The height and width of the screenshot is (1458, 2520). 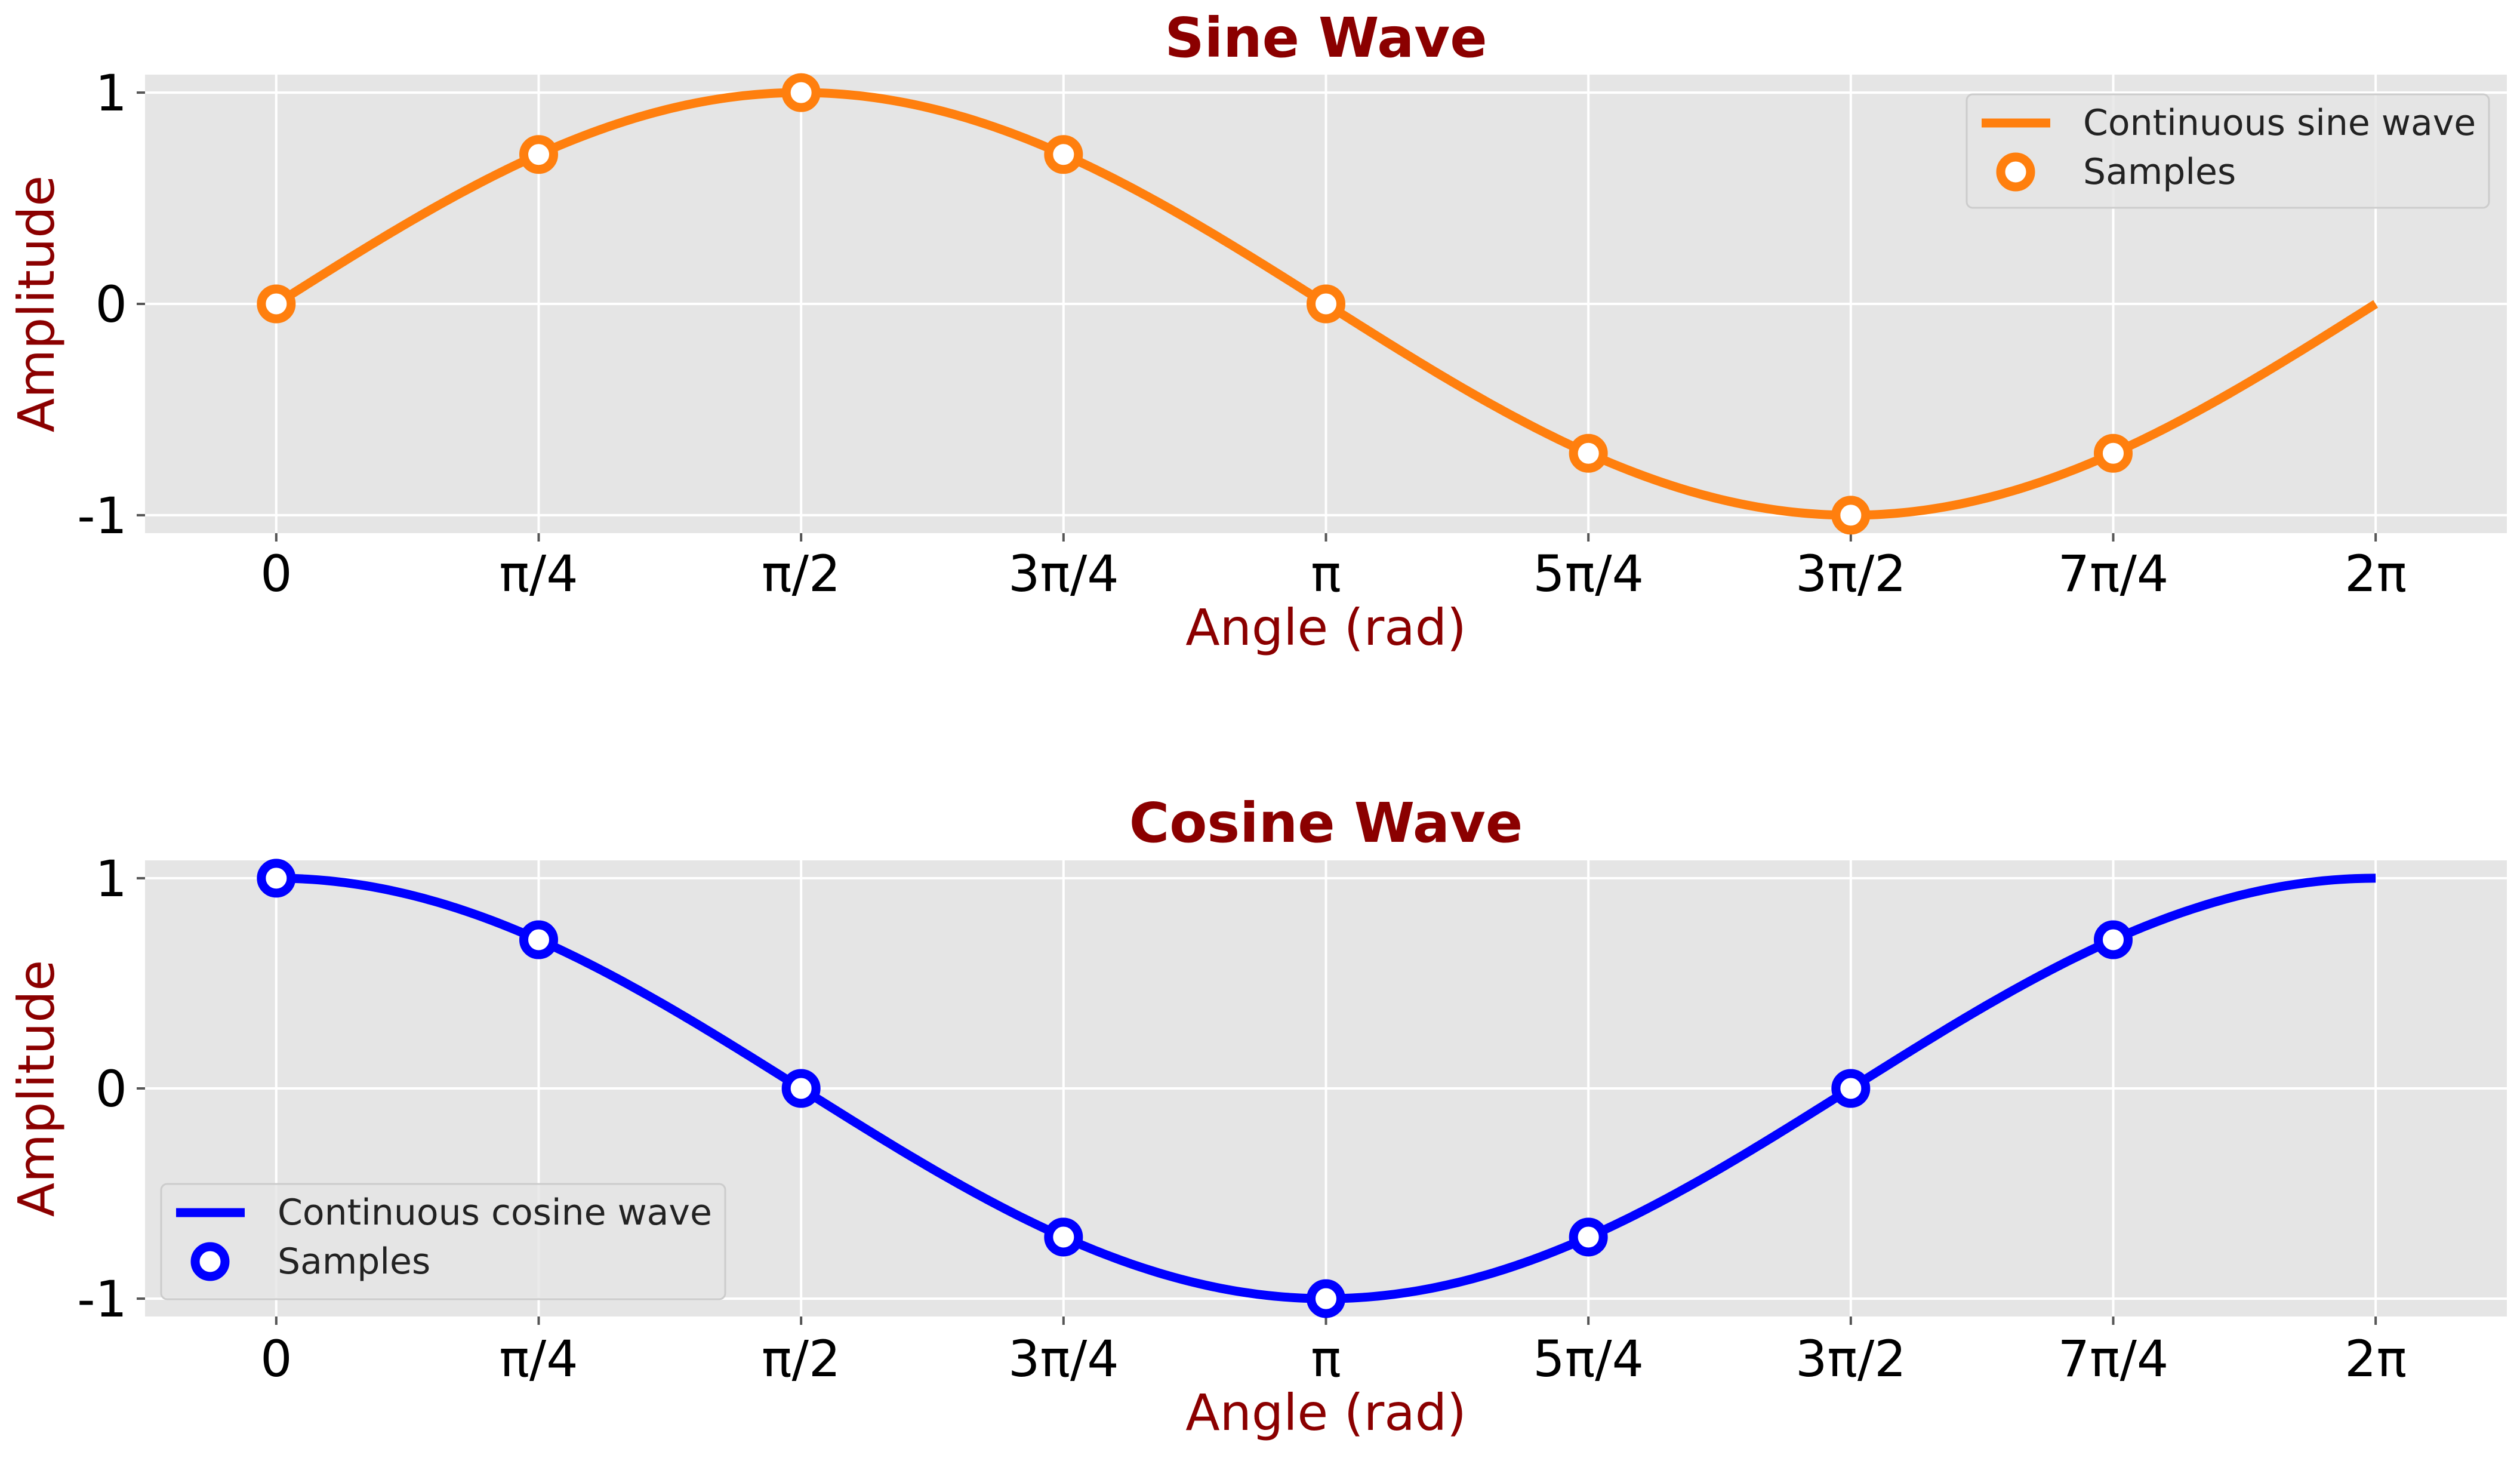 What do you see at coordinates (2159, 172) in the screenshot?
I see `sine-legend-label: Samples` at bounding box center [2159, 172].